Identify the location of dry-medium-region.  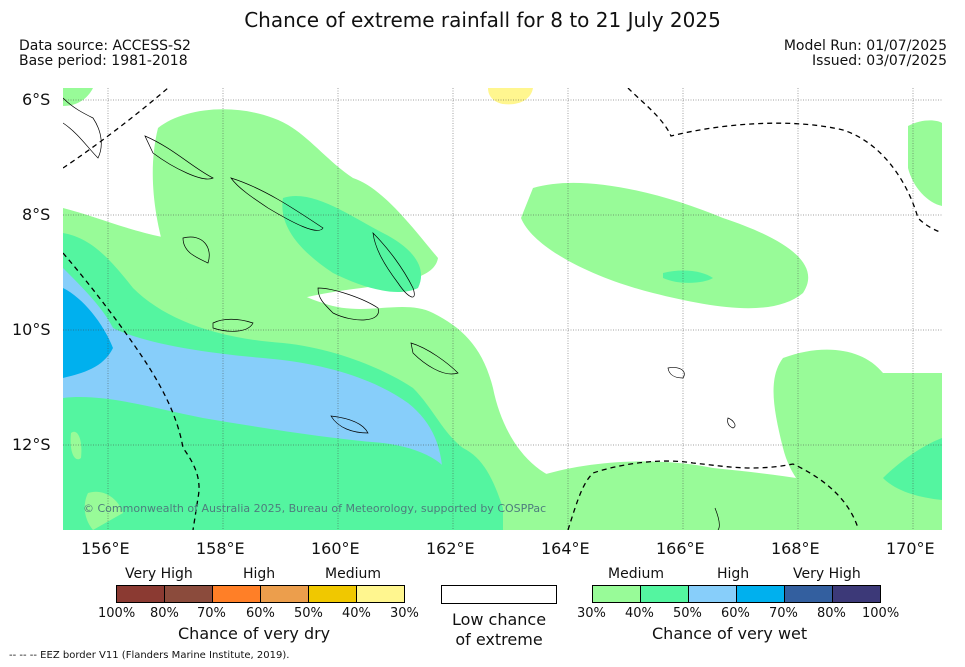
(510, 96).